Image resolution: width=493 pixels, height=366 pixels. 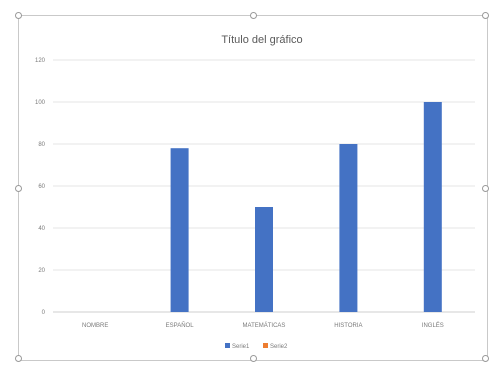 I want to click on resize-handle-bottom-right, so click(x=485, y=358).